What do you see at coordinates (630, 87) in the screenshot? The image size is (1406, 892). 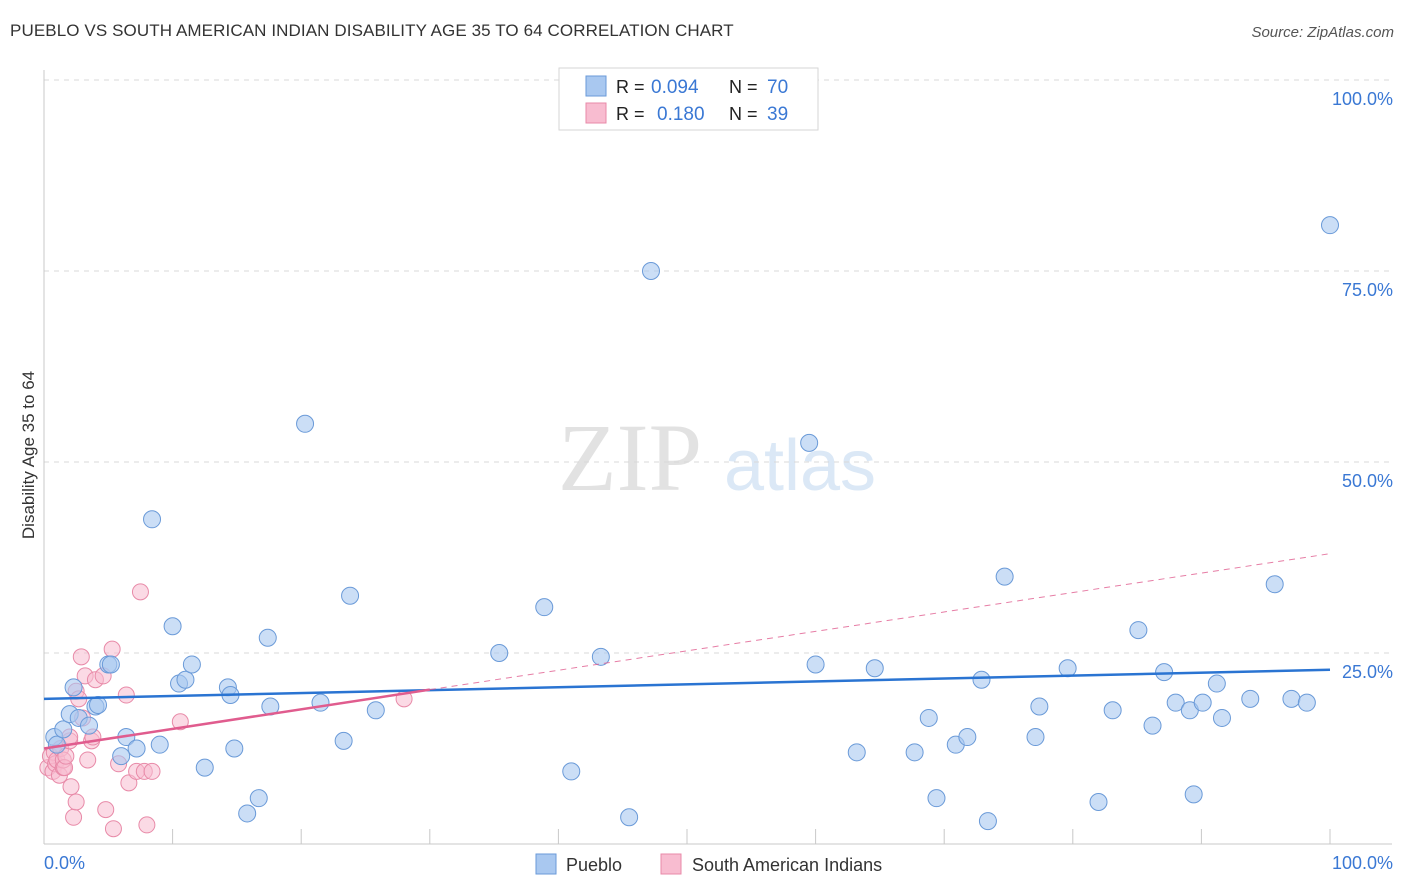 I see `legend-r-label-pueblo: R =` at bounding box center [630, 87].